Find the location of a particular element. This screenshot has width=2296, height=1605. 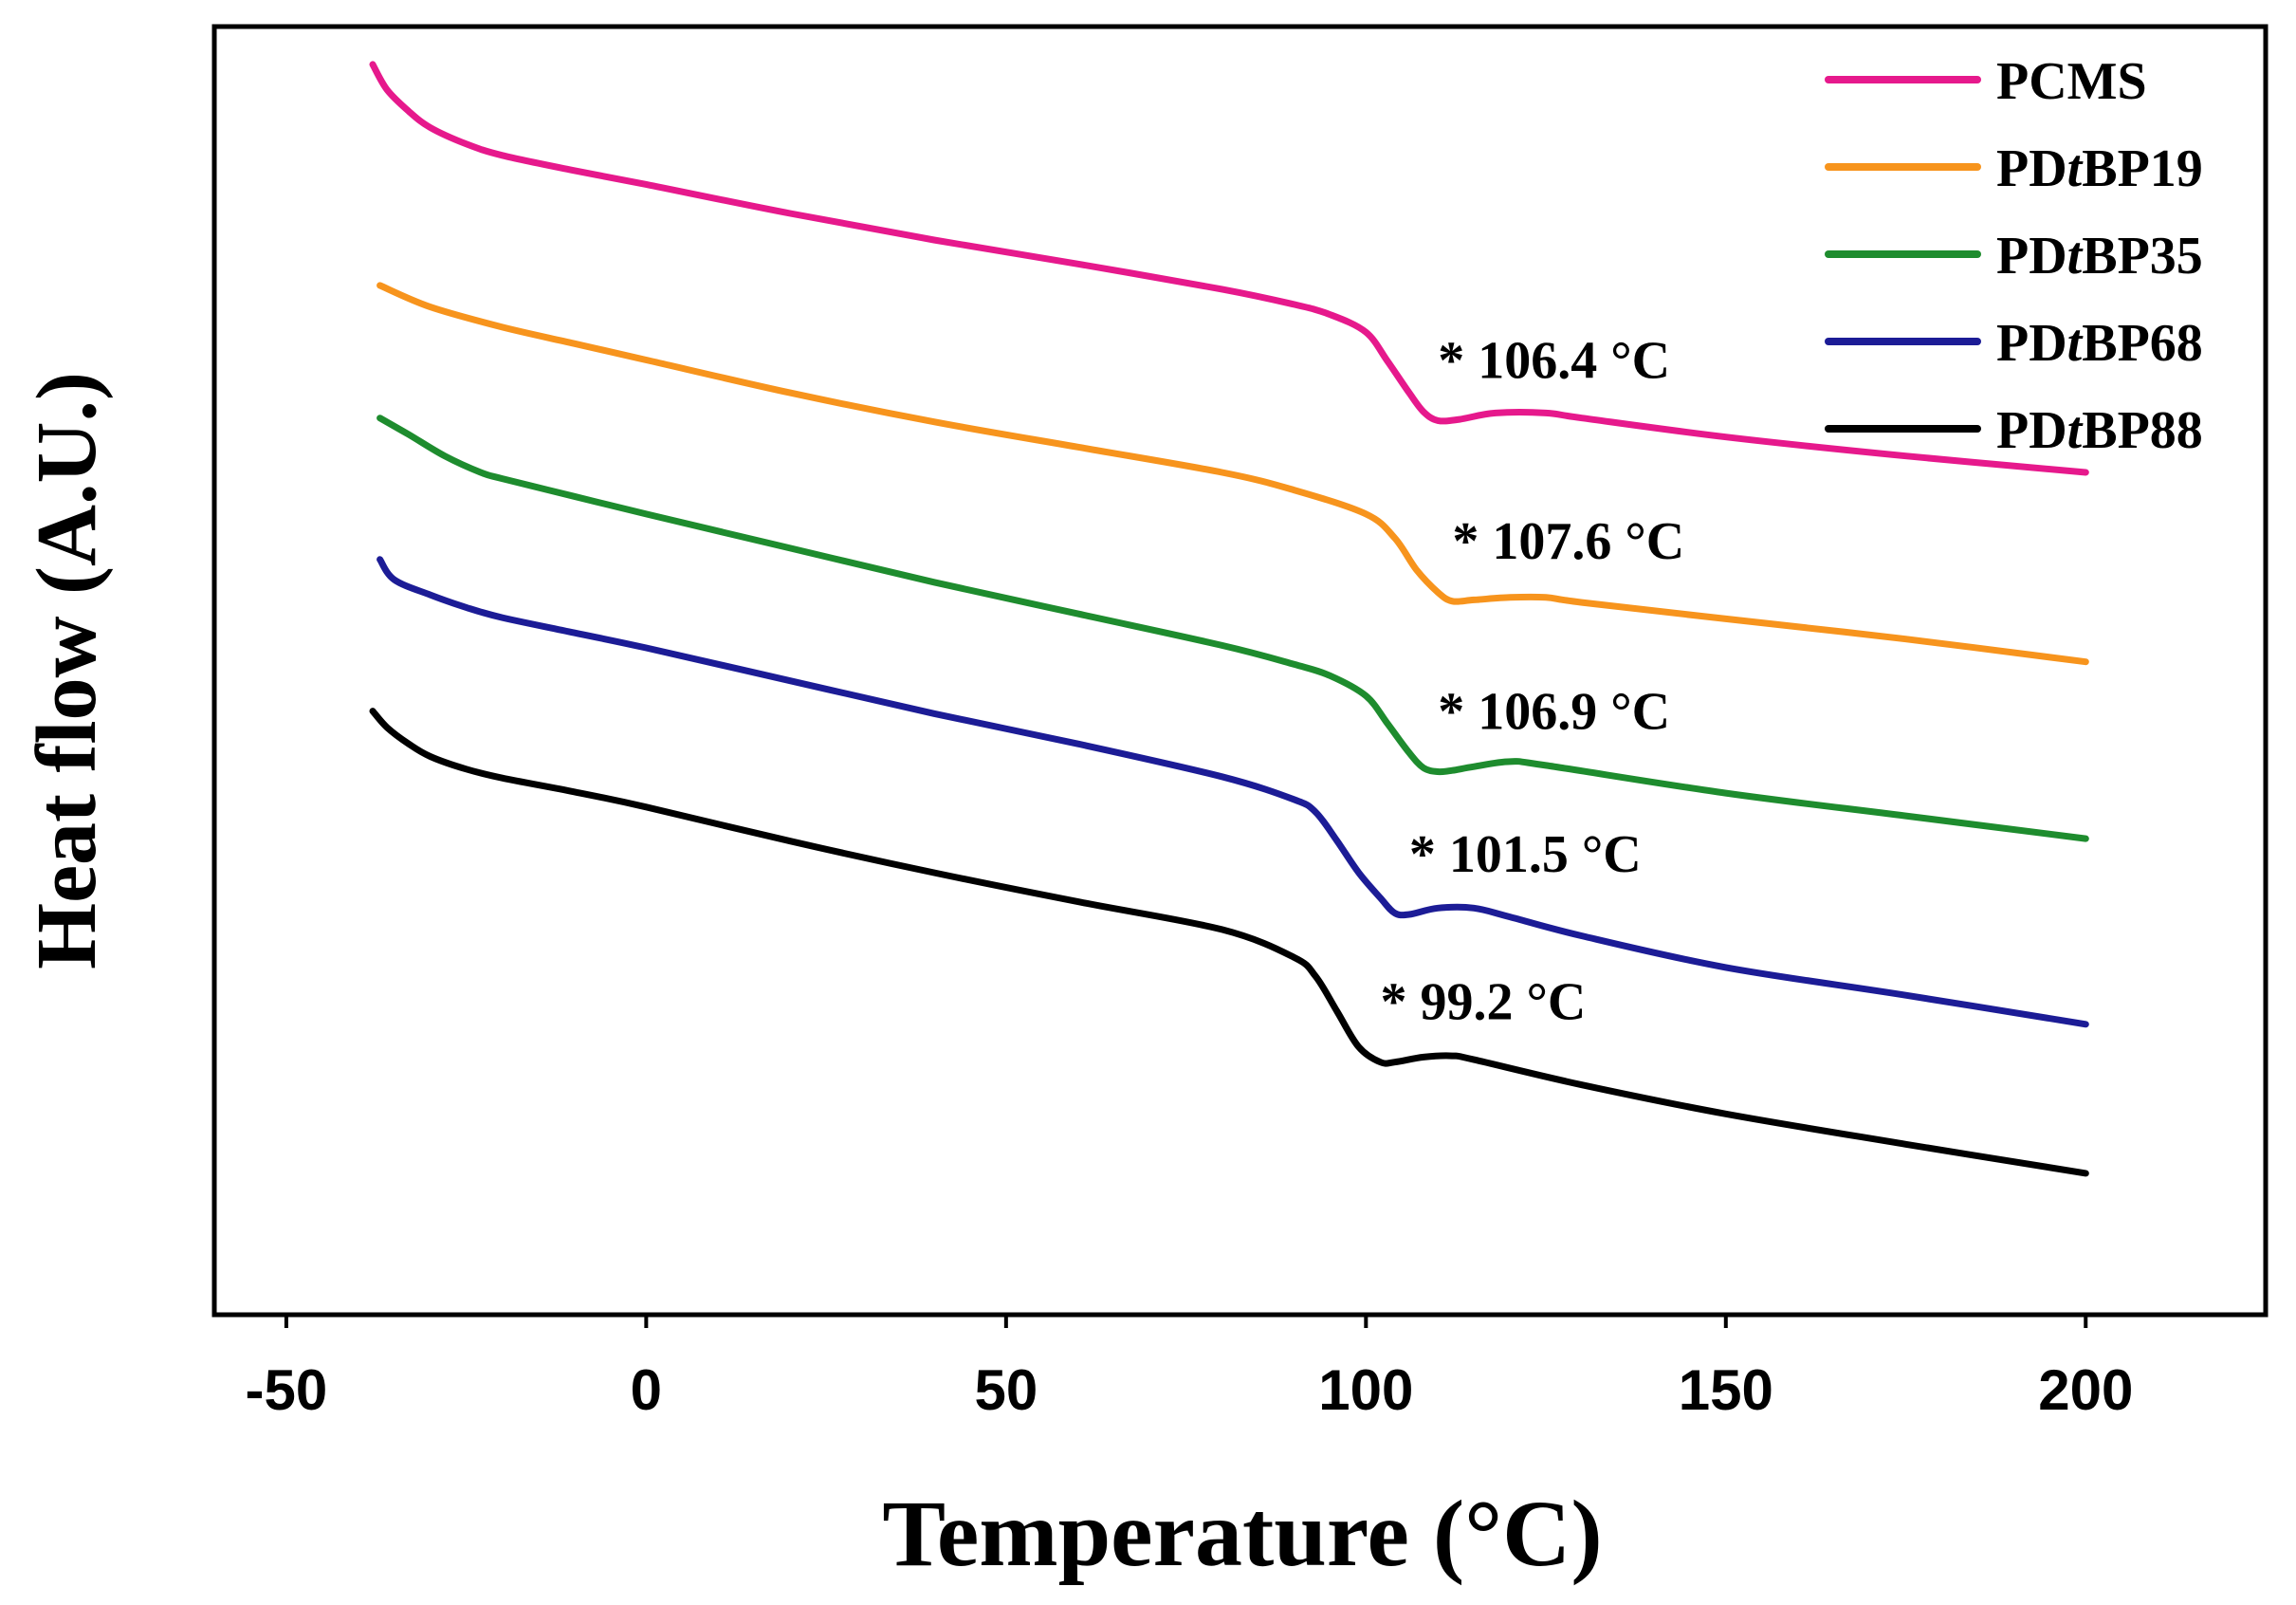

tg-annotation-pdtbp35: * 106.9 °C is located at coordinates (1554, 712).